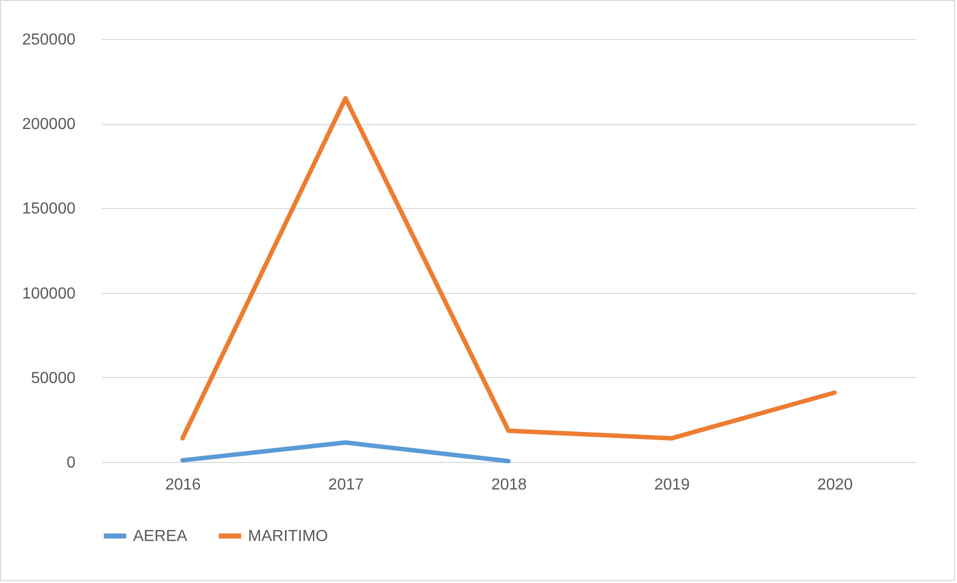 The image size is (957, 583). What do you see at coordinates (53, 378) in the screenshot?
I see `y-tick-label: 50000` at bounding box center [53, 378].